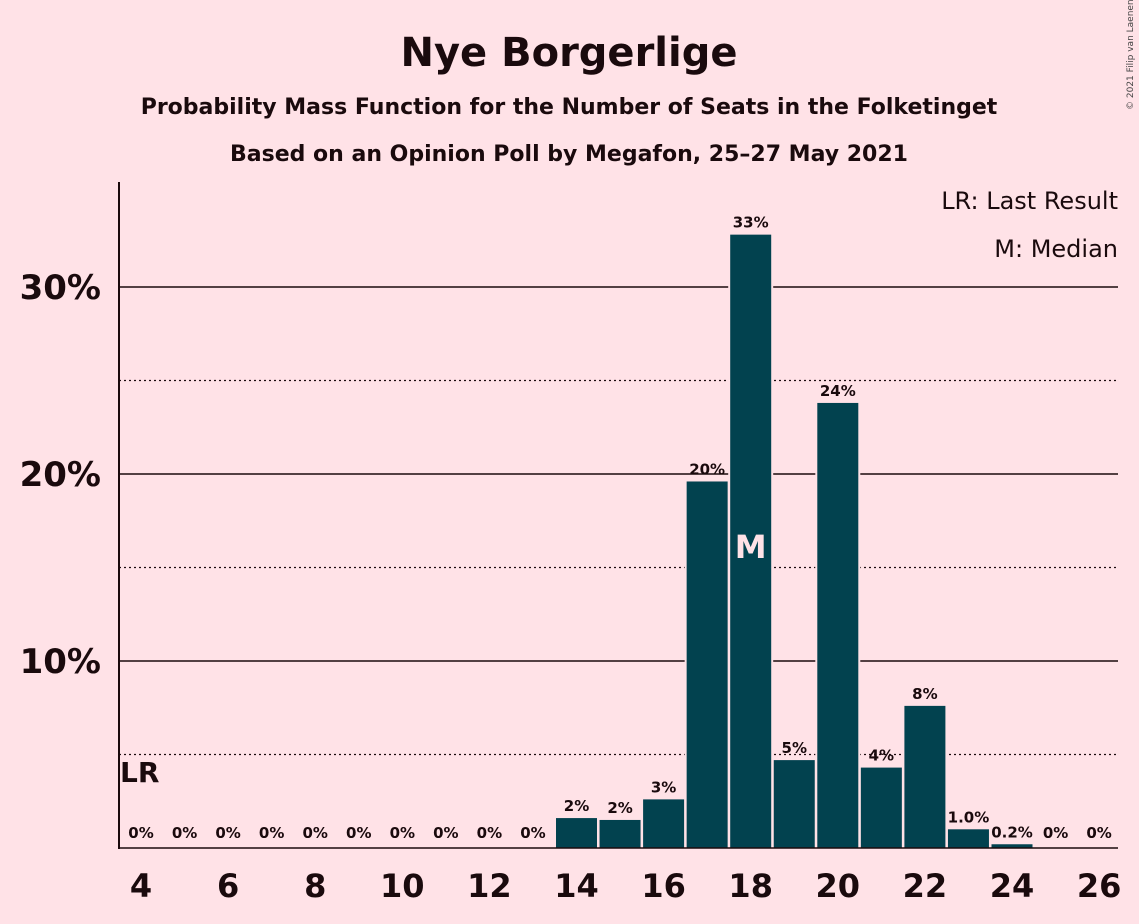 The width and height of the screenshot is (1139, 924). I want to click on x-tick-label: 8, so click(315, 886).